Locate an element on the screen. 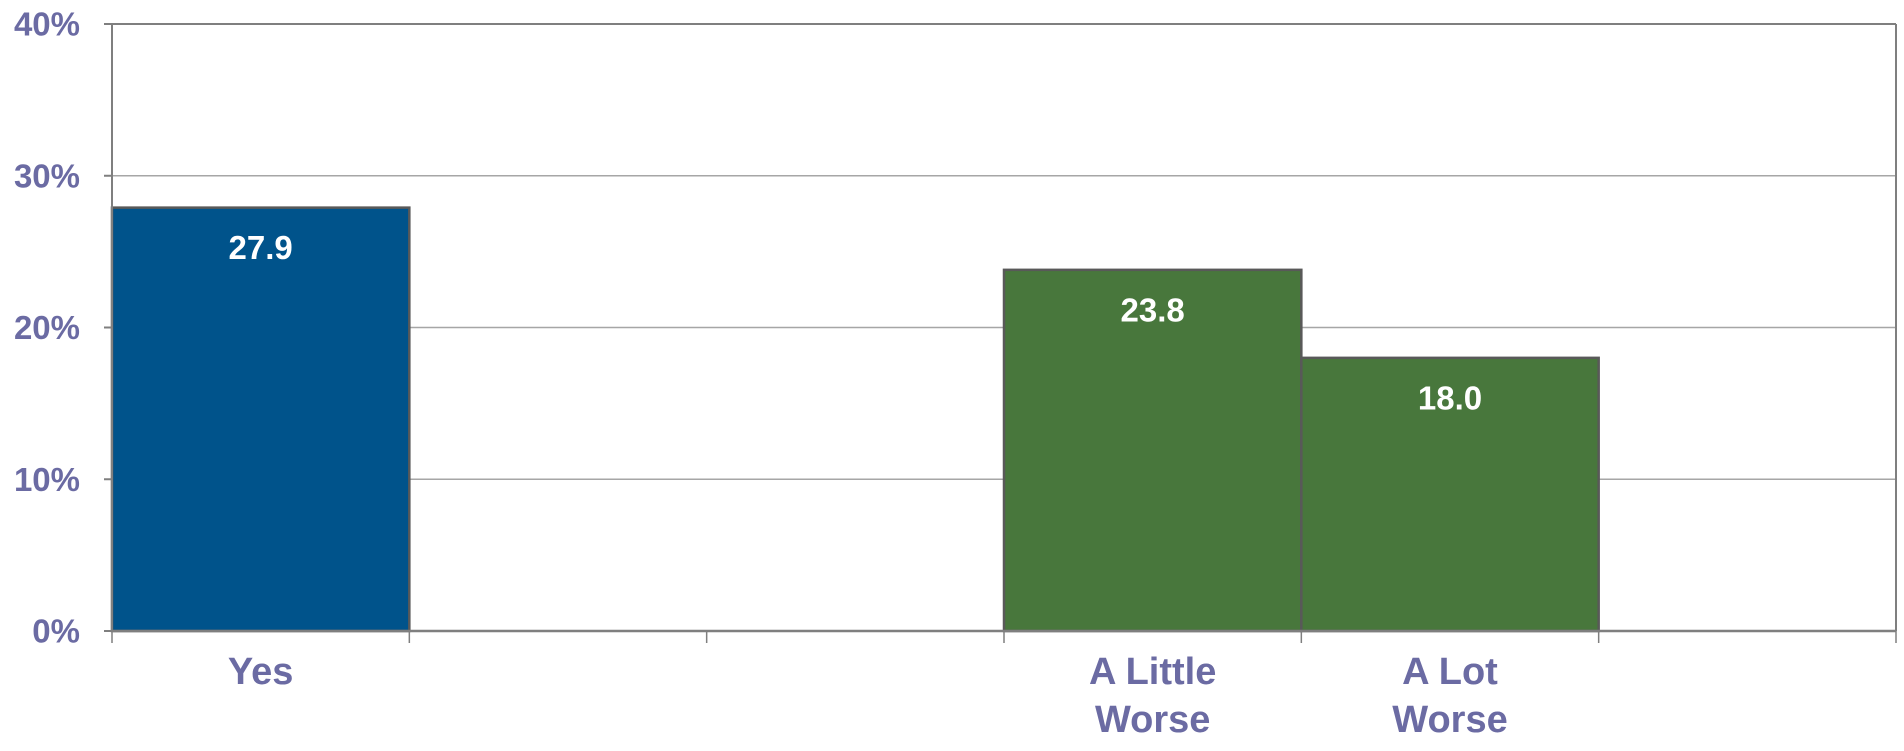 This screenshot has width=1904, height=751. category-label-line: A Lot is located at coordinates (1450, 672).